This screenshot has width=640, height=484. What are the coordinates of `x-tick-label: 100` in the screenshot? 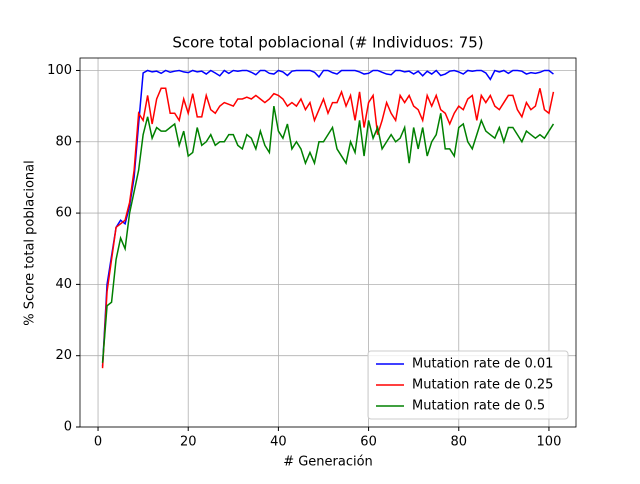 It's located at (549, 442).